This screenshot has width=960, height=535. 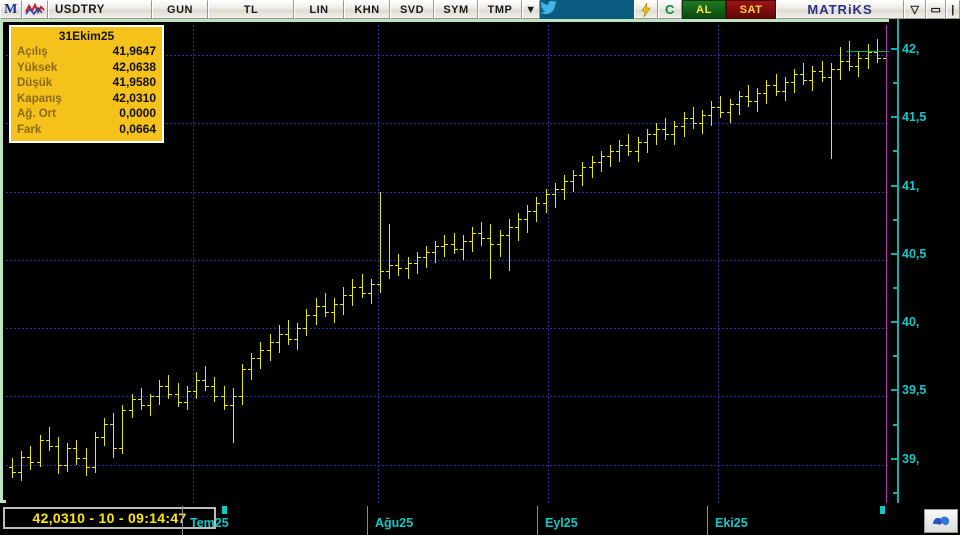 I want to click on price-tick-label: 40,5, so click(x=914, y=253).